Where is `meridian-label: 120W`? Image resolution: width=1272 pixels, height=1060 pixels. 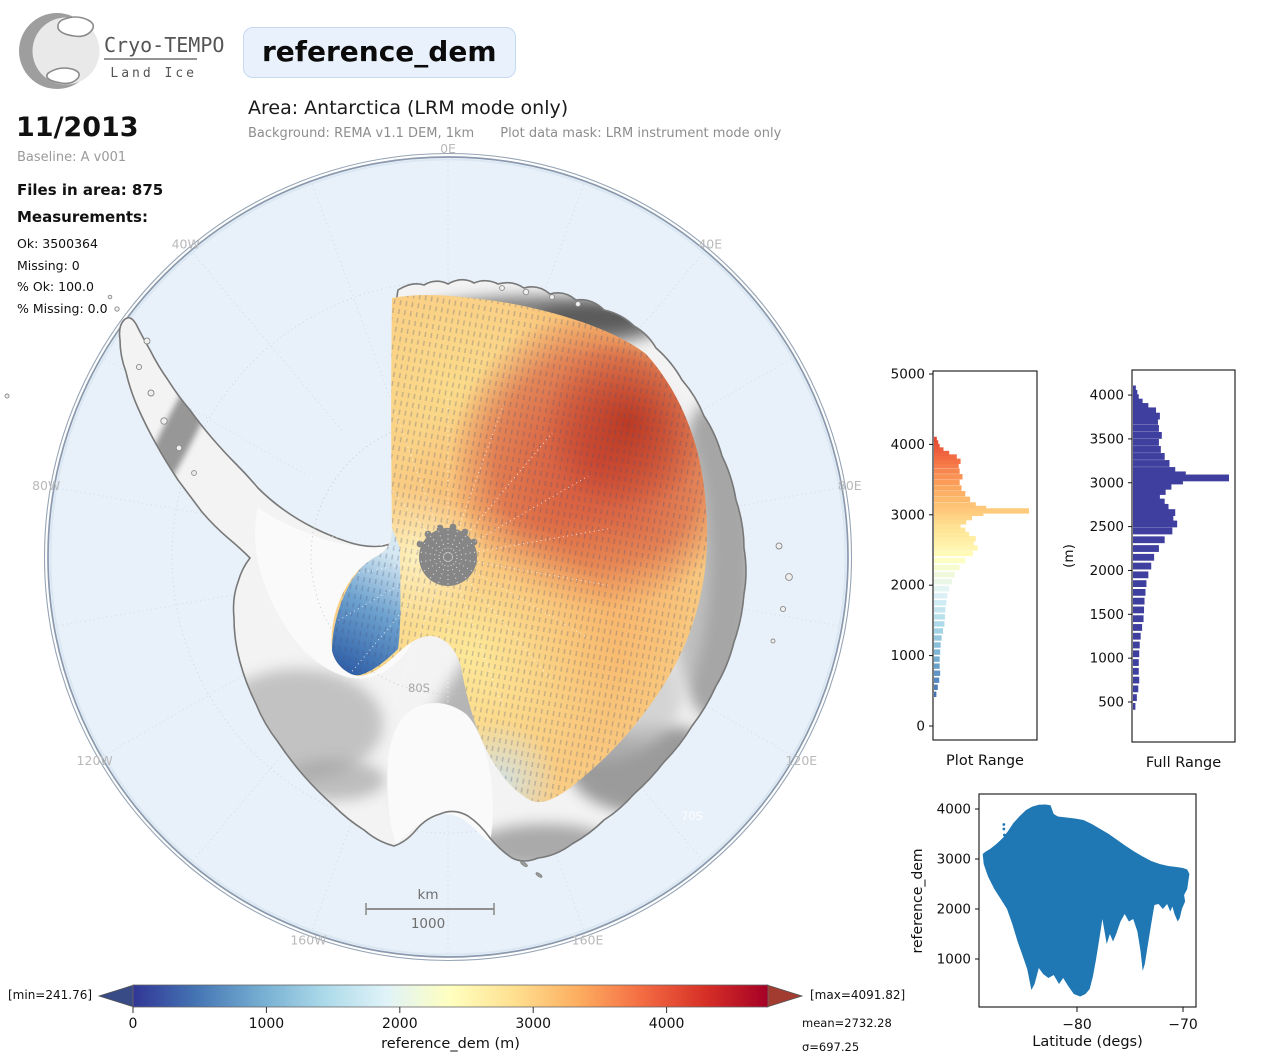 meridian-label: 120W is located at coordinates (95, 760).